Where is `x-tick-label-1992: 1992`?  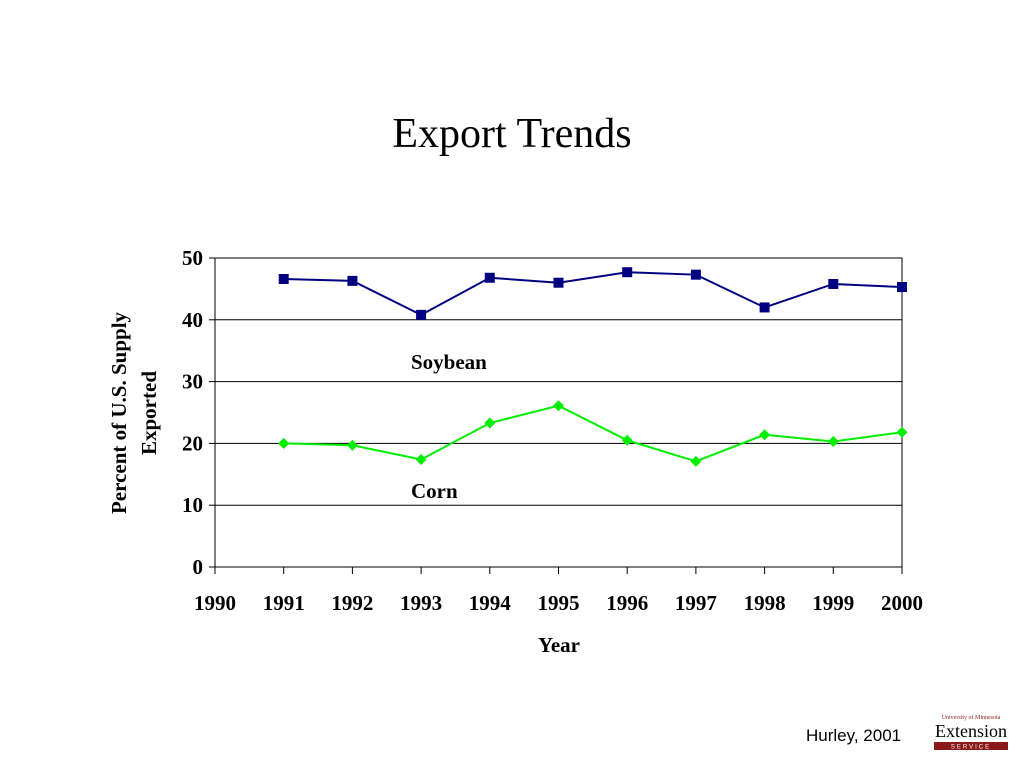
x-tick-label-1992: 1992 is located at coordinates (352, 603).